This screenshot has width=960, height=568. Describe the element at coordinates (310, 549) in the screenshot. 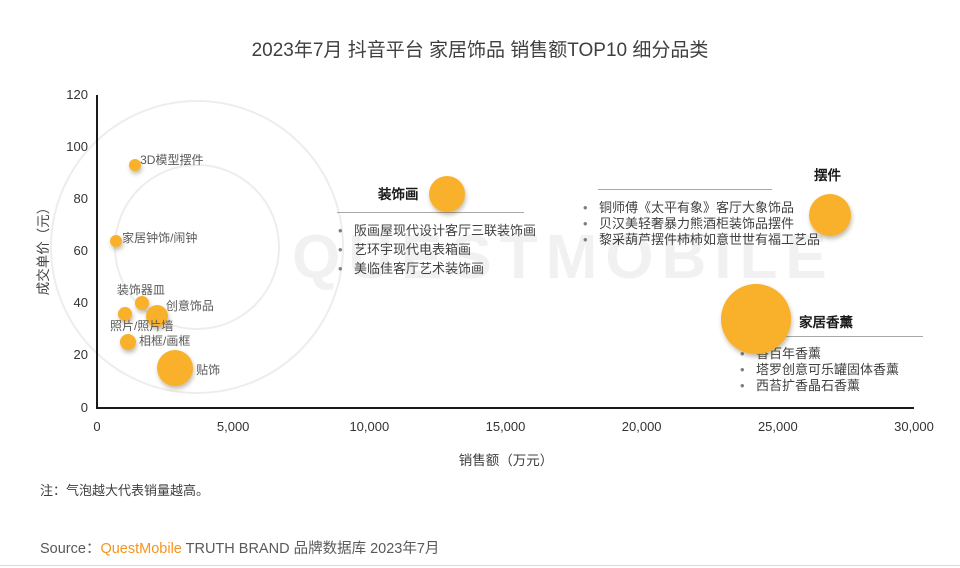

I see `source-suffix: TRUTH BRAND 品牌数据库 2023年7月` at that location.